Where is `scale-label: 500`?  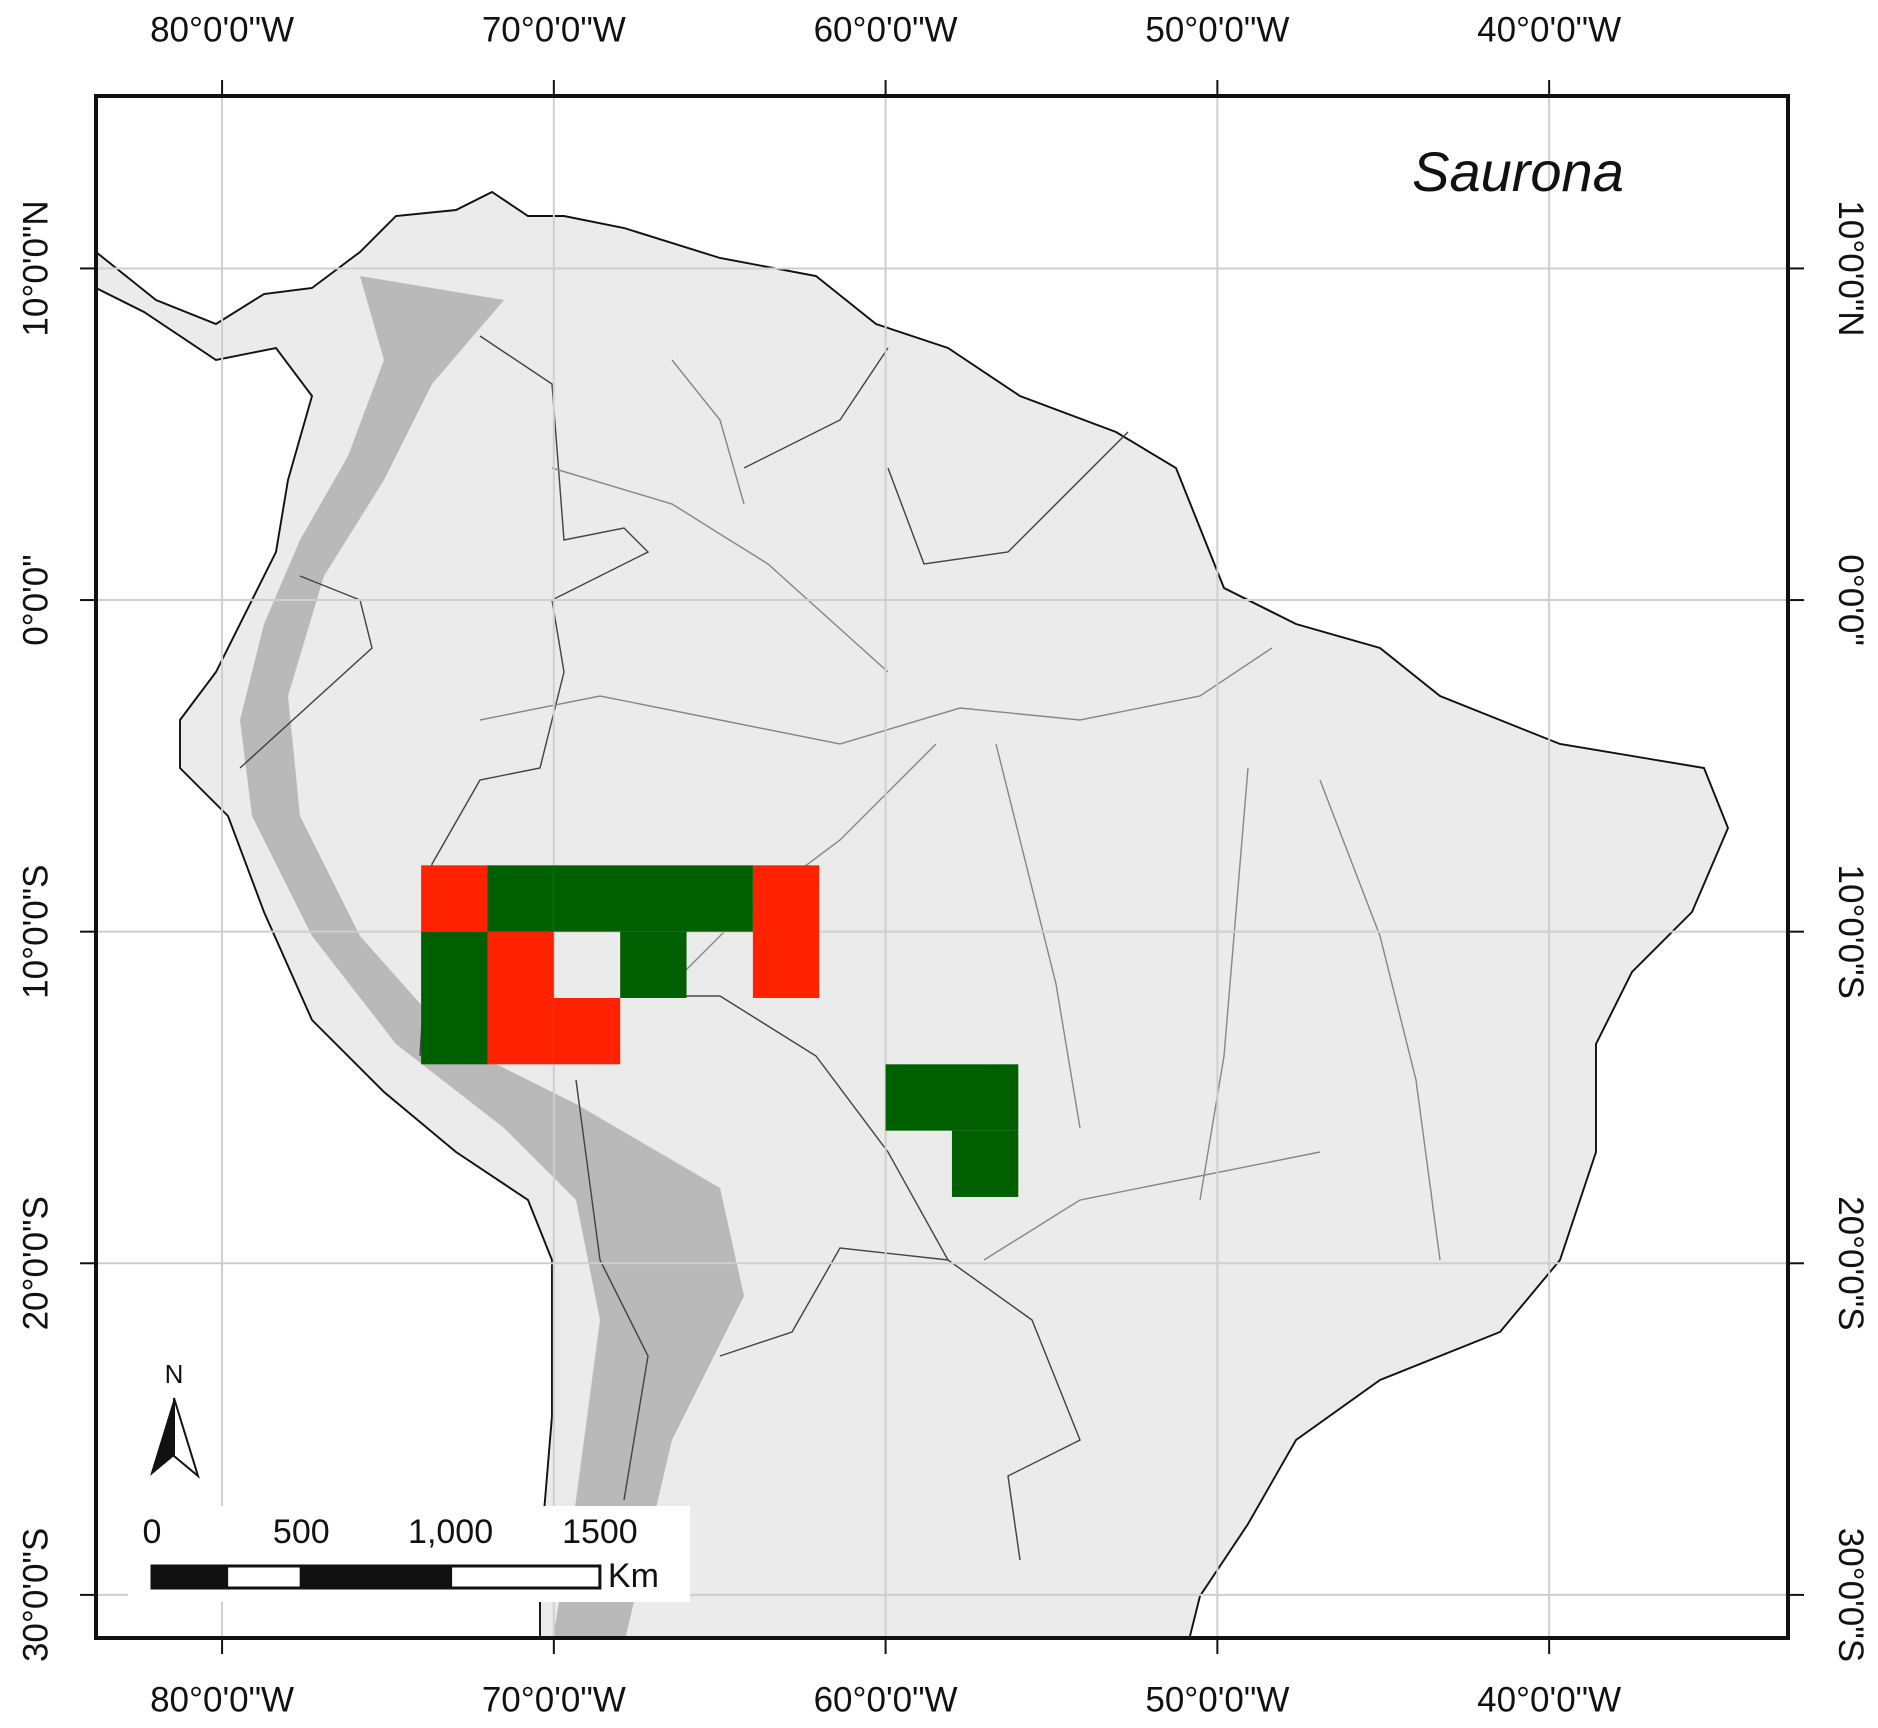
scale-label: 500 is located at coordinates (301, 1532).